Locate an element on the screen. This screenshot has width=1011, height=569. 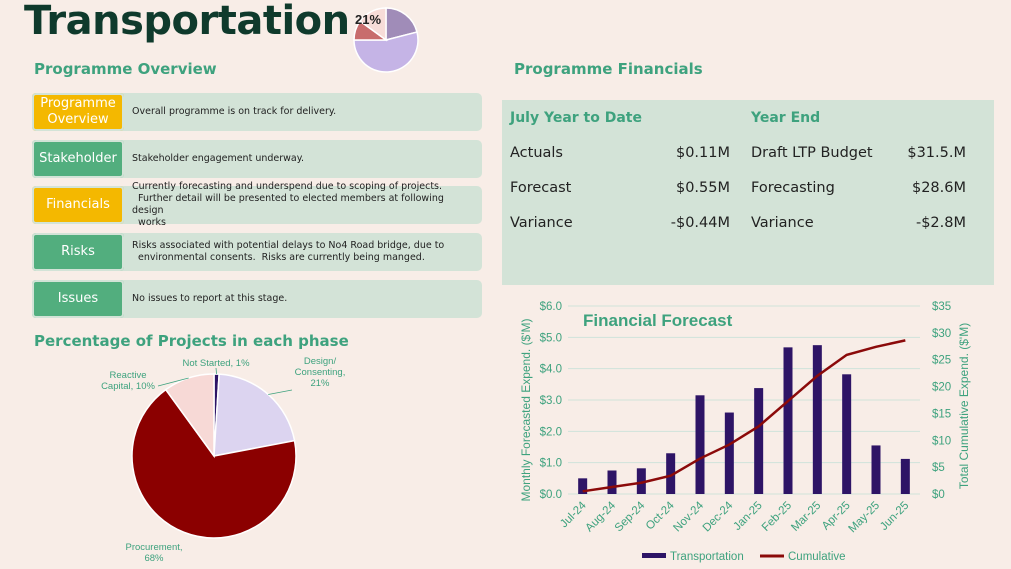
y-tick-label: $4.0 is located at coordinates (551, 370).